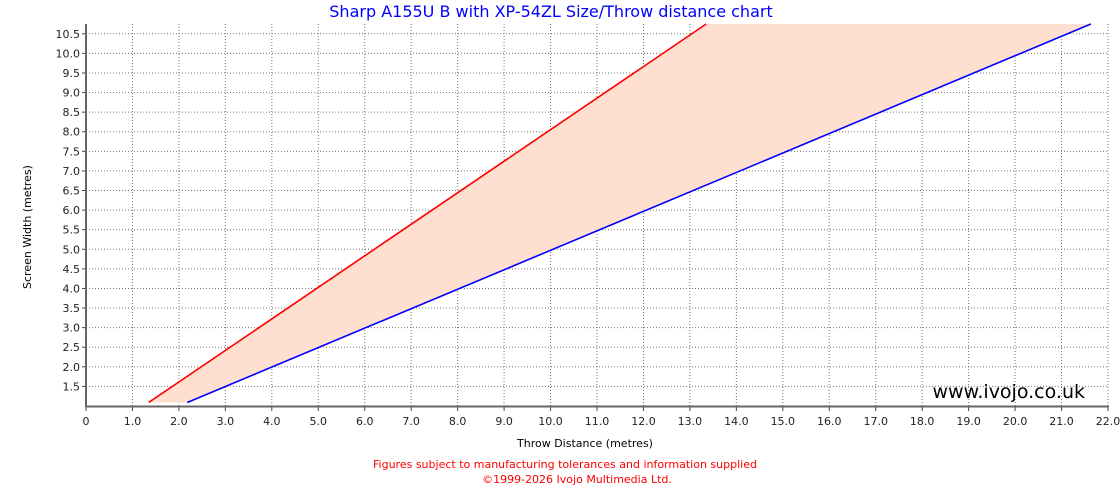 Image resolution: width=1120 pixels, height=500 pixels. What do you see at coordinates (968, 421) in the screenshot?
I see `x-tick-label: 19.0` at bounding box center [968, 421].